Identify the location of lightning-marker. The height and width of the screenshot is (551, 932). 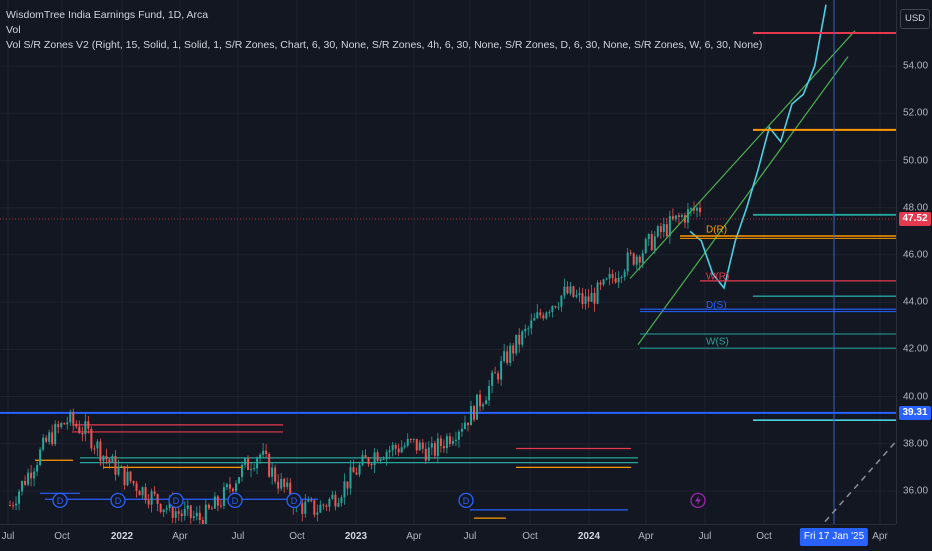
(698, 500).